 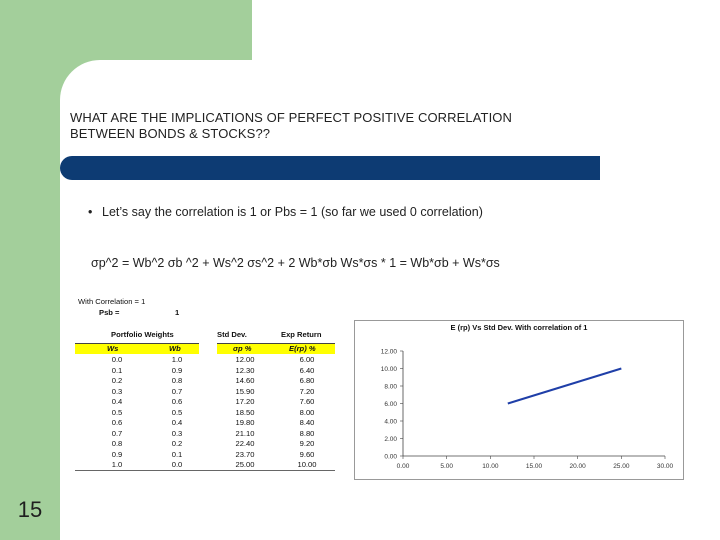 I want to click on cell-return: 8.40, so click(x=307, y=422).